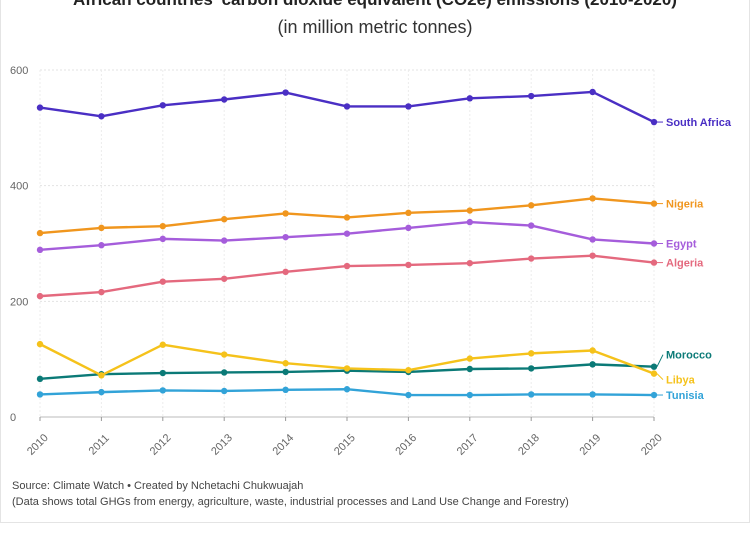 This screenshot has width=750, height=536. What do you see at coordinates (285, 237) in the screenshot?
I see `data-point-egypt-2014` at bounding box center [285, 237].